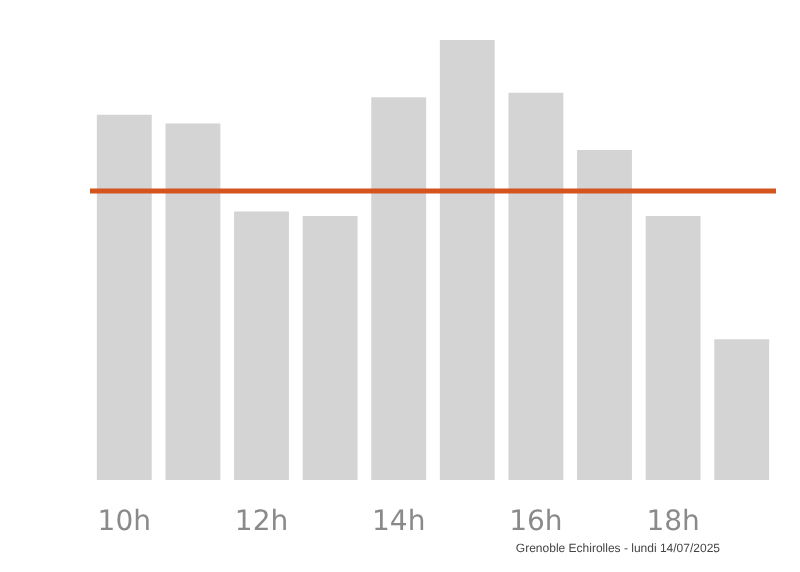 Image resolution: width=800 pixels, height=572 pixels. Describe the element at coordinates (536, 522) in the screenshot. I see `x-tick-label: 16h` at that location.